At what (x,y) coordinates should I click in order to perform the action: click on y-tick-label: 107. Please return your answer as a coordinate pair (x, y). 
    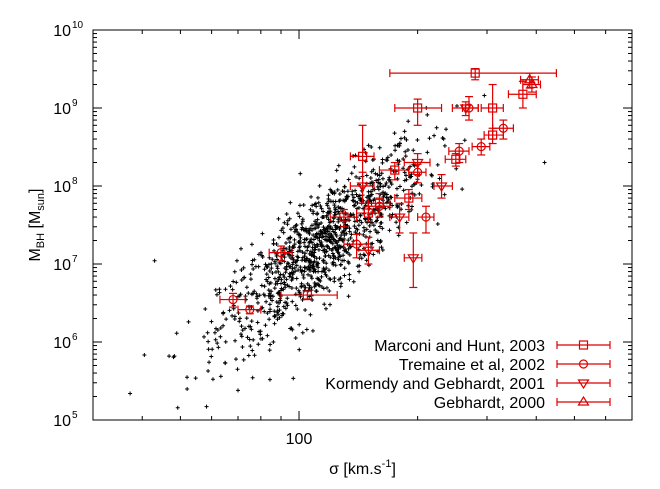
    Looking at the image, I should click on (65, 264).